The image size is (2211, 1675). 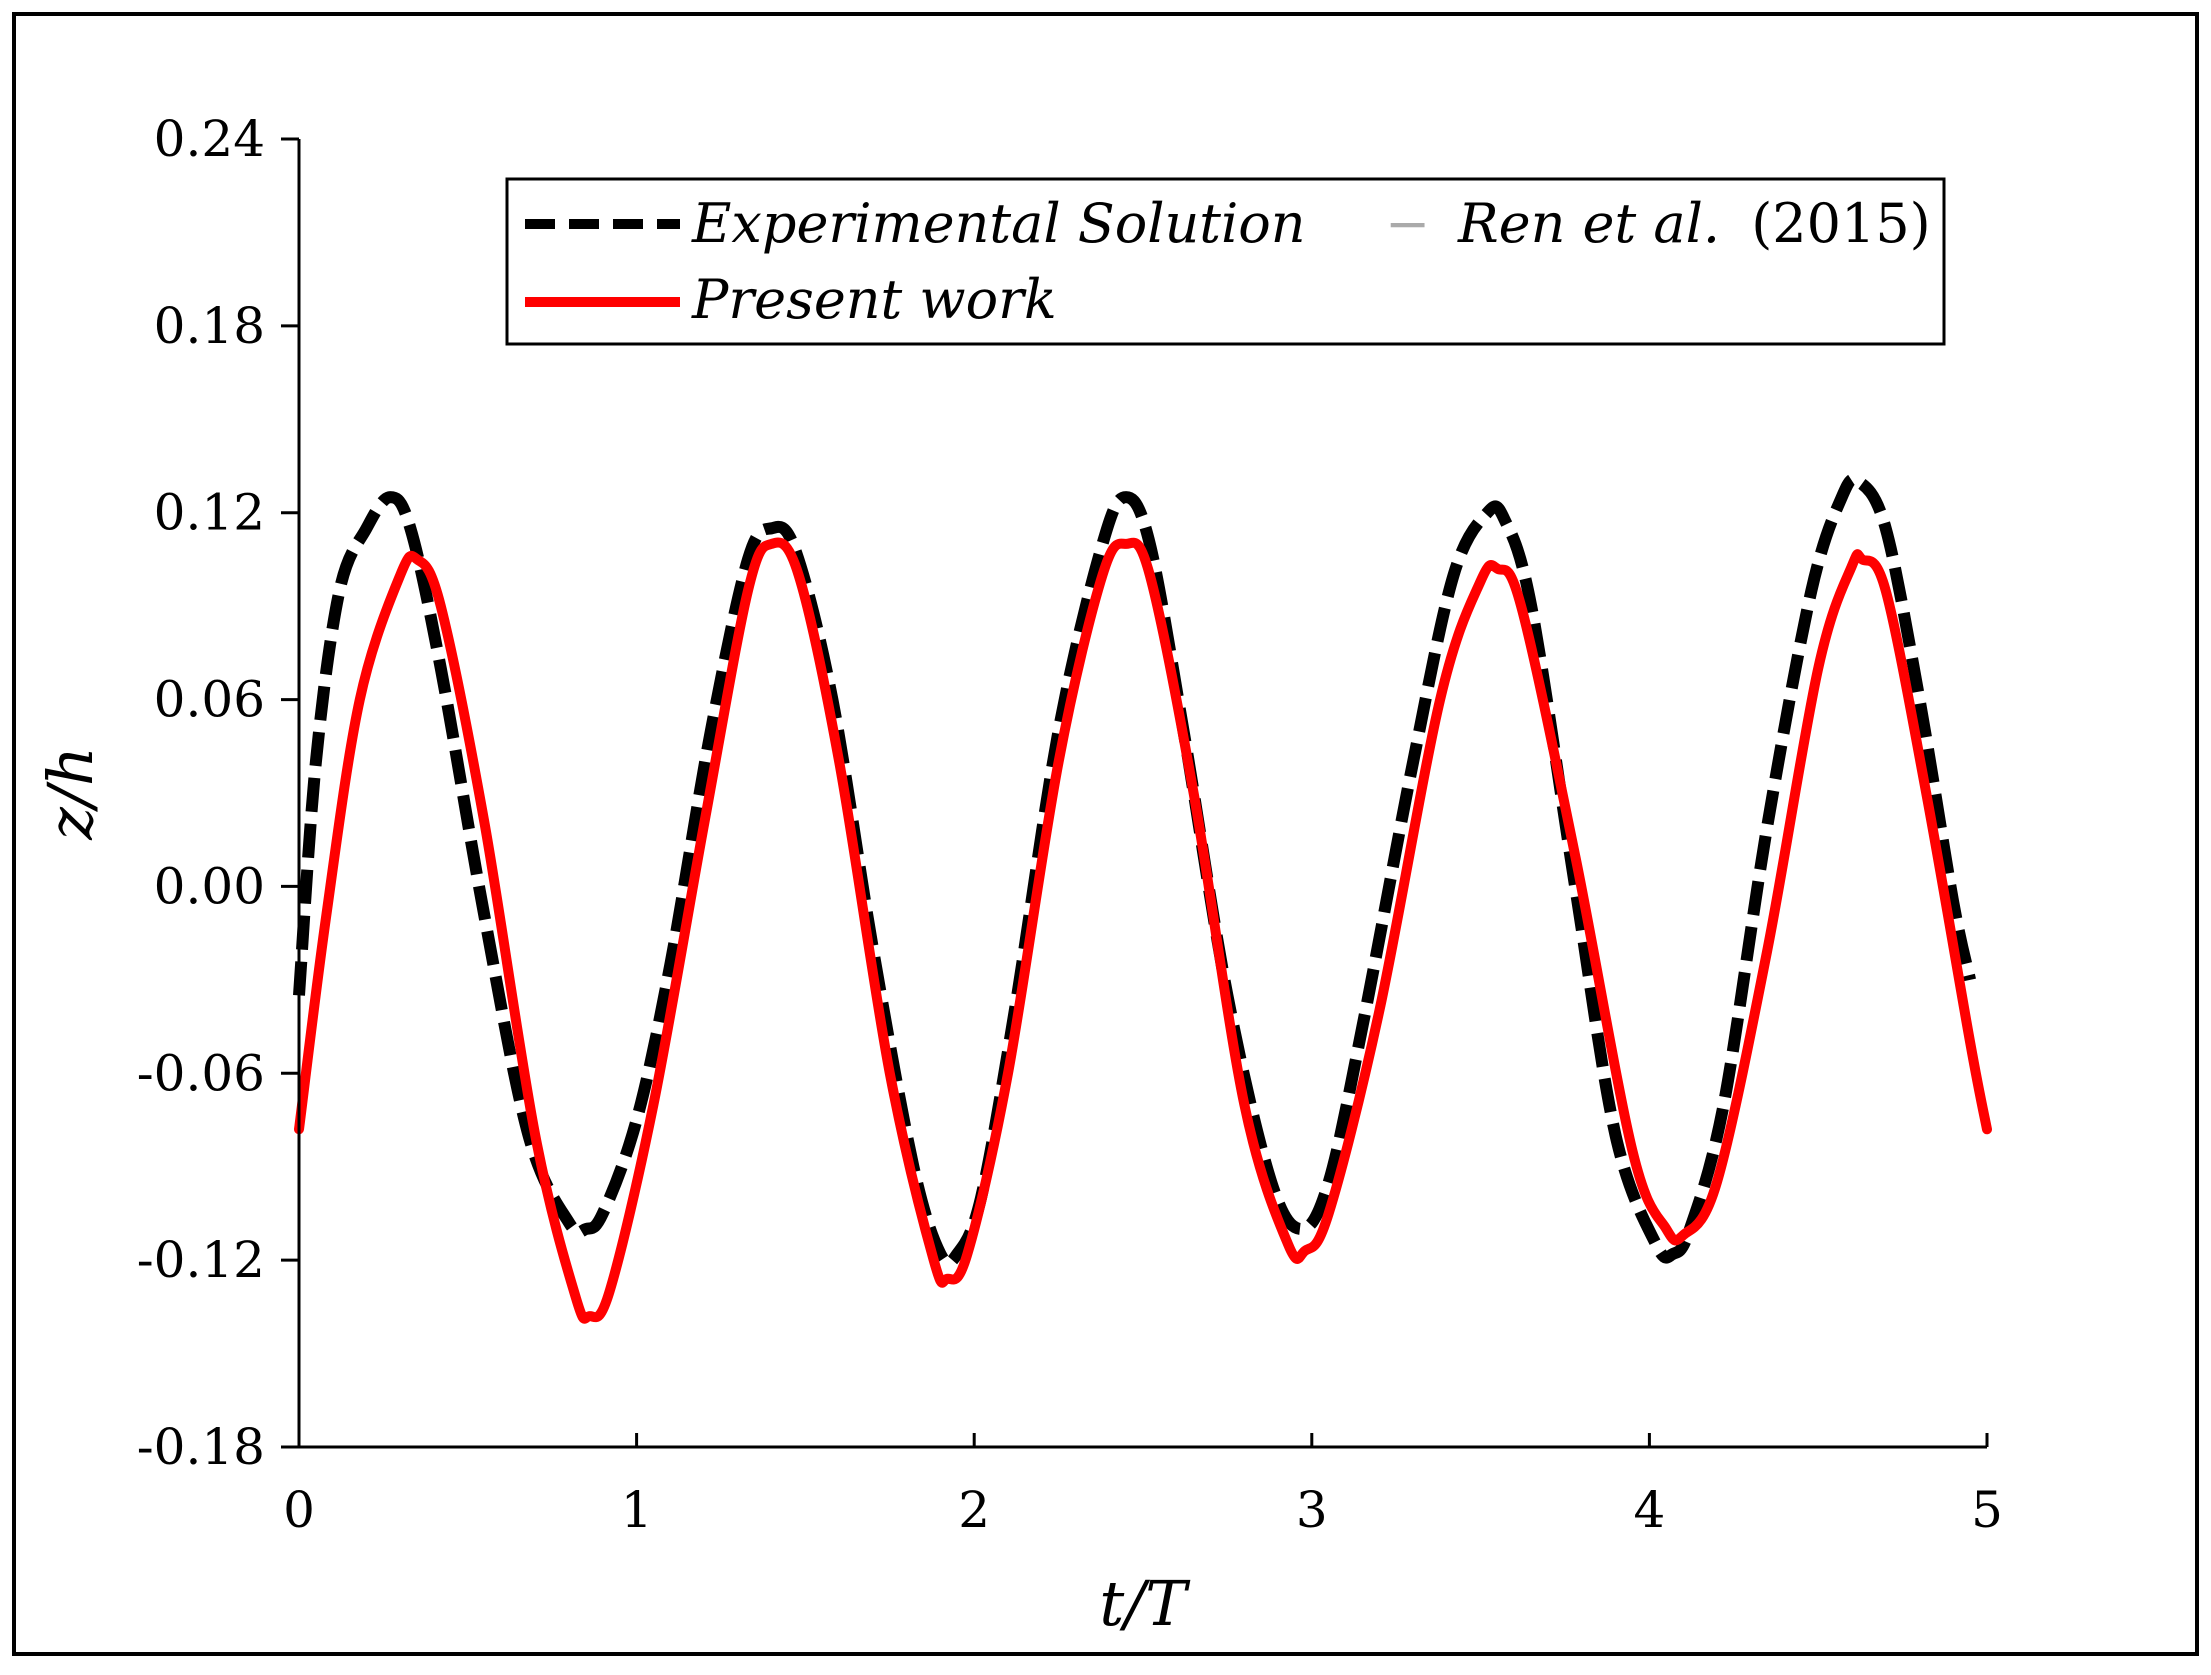 I want to click on legend-experimental-text: Experimental Solution, so click(x=998, y=223).